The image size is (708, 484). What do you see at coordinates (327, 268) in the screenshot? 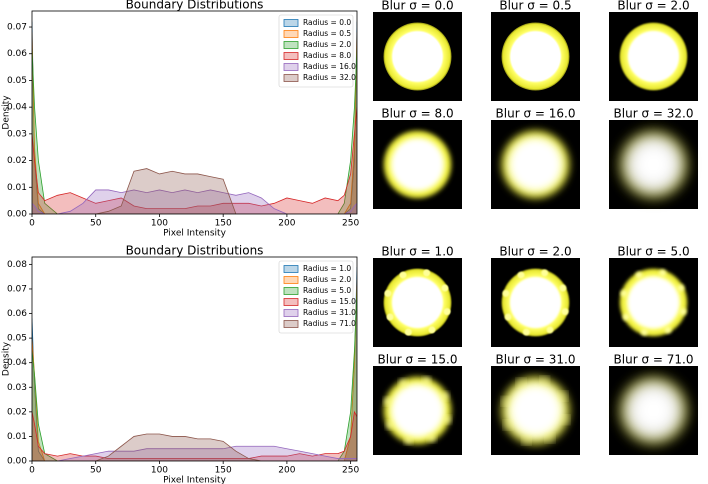
I see `legend-label: Radius = 1.0` at bounding box center [327, 268].